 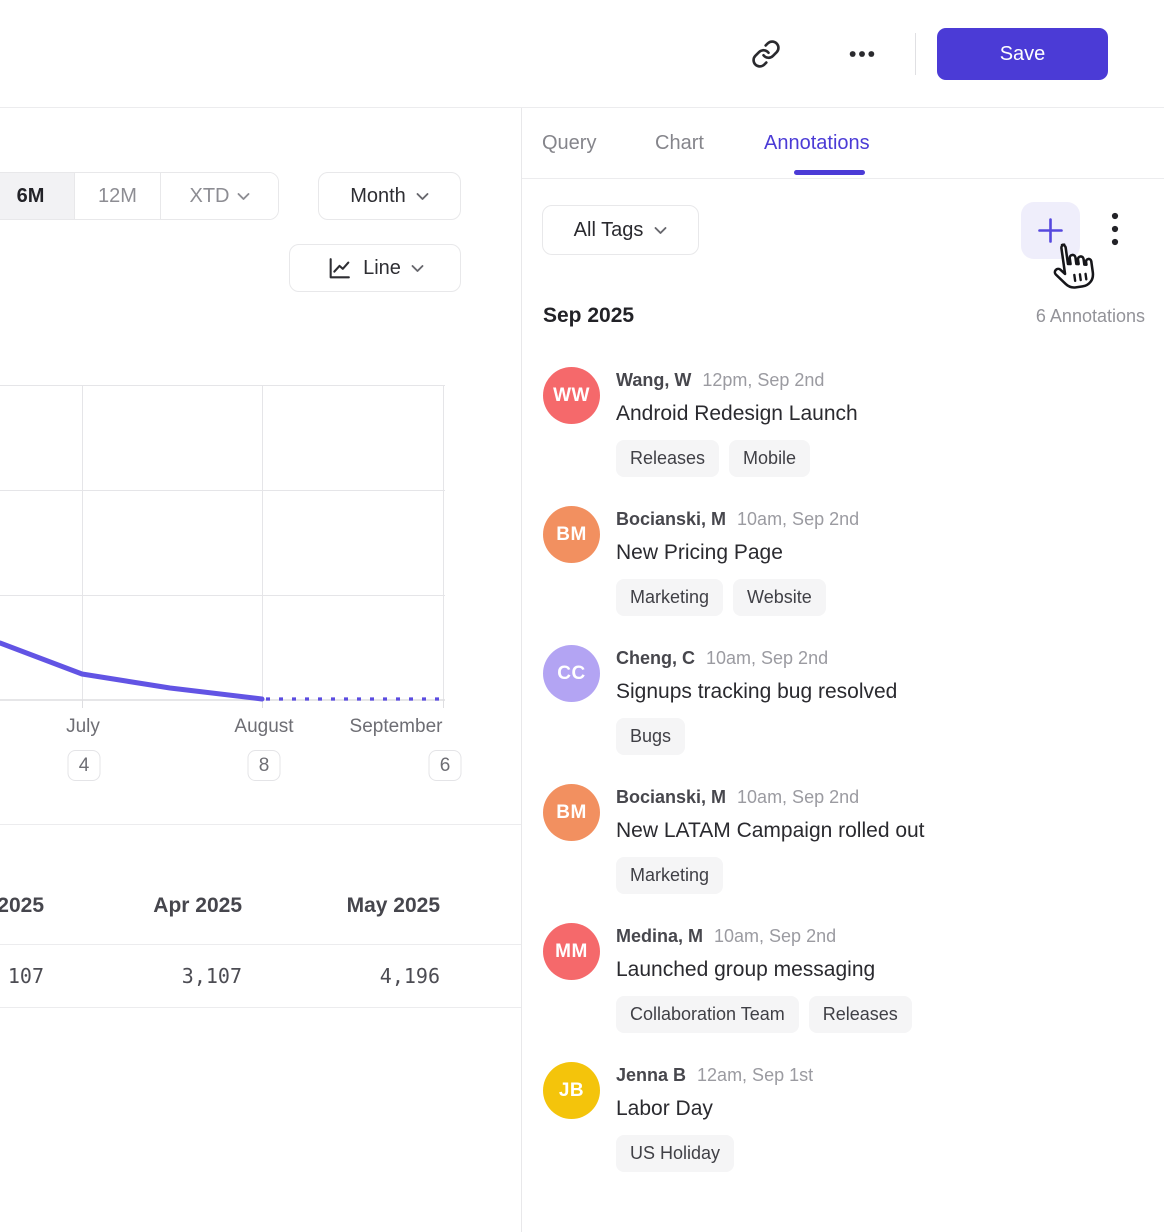 I want to click on copy-link-button, so click(x=766, y=54).